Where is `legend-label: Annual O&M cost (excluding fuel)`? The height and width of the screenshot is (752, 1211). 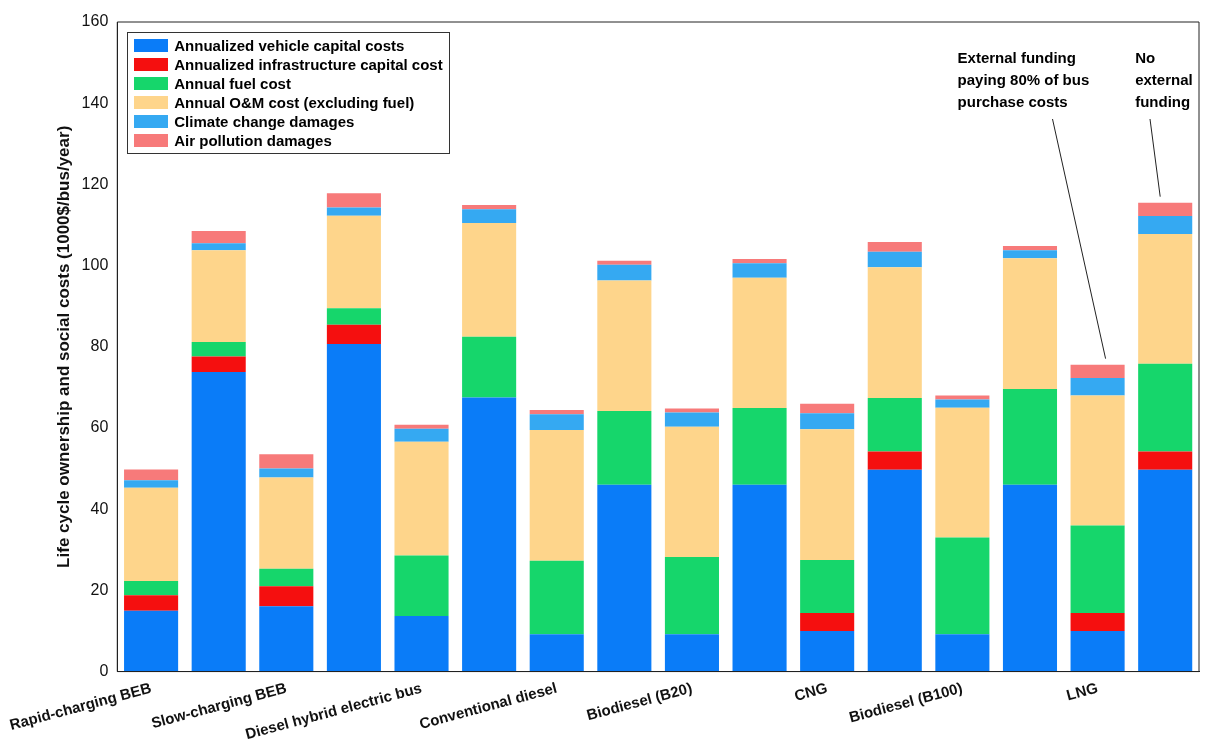 legend-label: Annual O&M cost (excluding fuel) is located at coordinates (294, 102).